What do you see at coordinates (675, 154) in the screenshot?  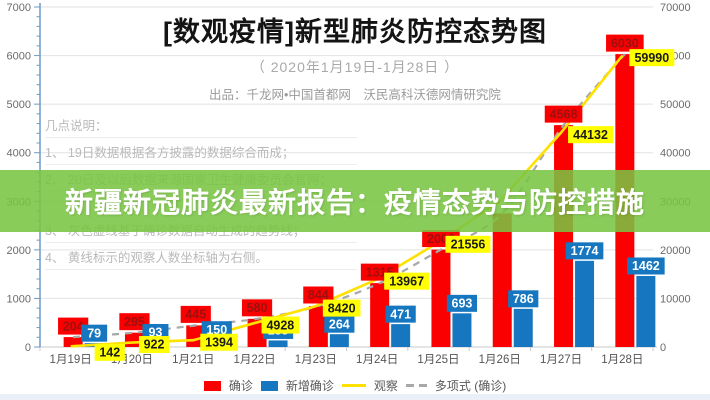 I see `y-axis-right-label: 40000` at bounding box center [675, 154].